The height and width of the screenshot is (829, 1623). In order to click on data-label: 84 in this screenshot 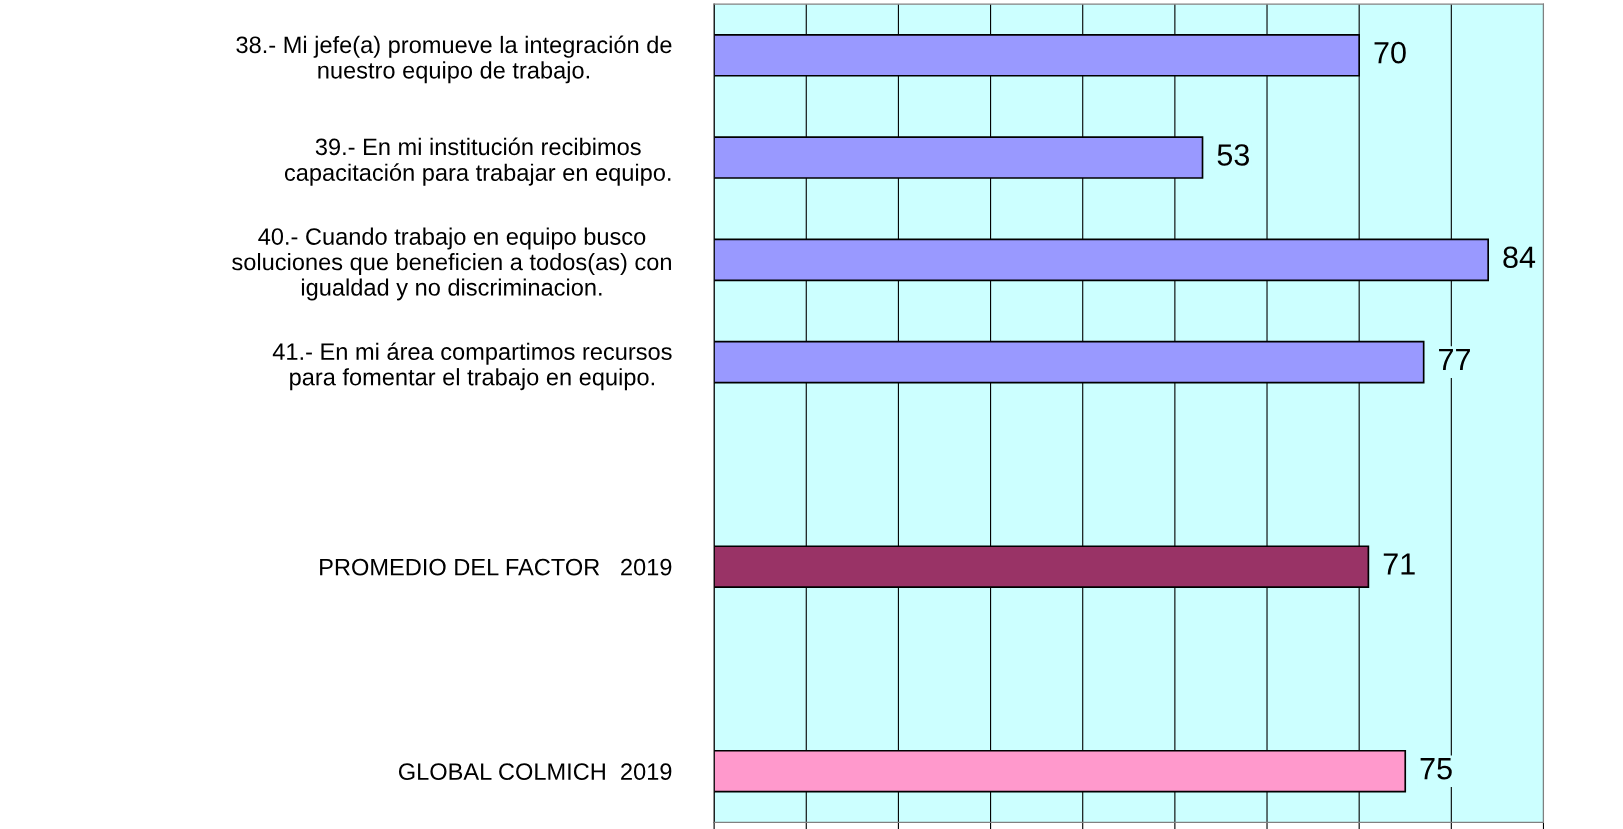, I will do `click(1519, 257)`.